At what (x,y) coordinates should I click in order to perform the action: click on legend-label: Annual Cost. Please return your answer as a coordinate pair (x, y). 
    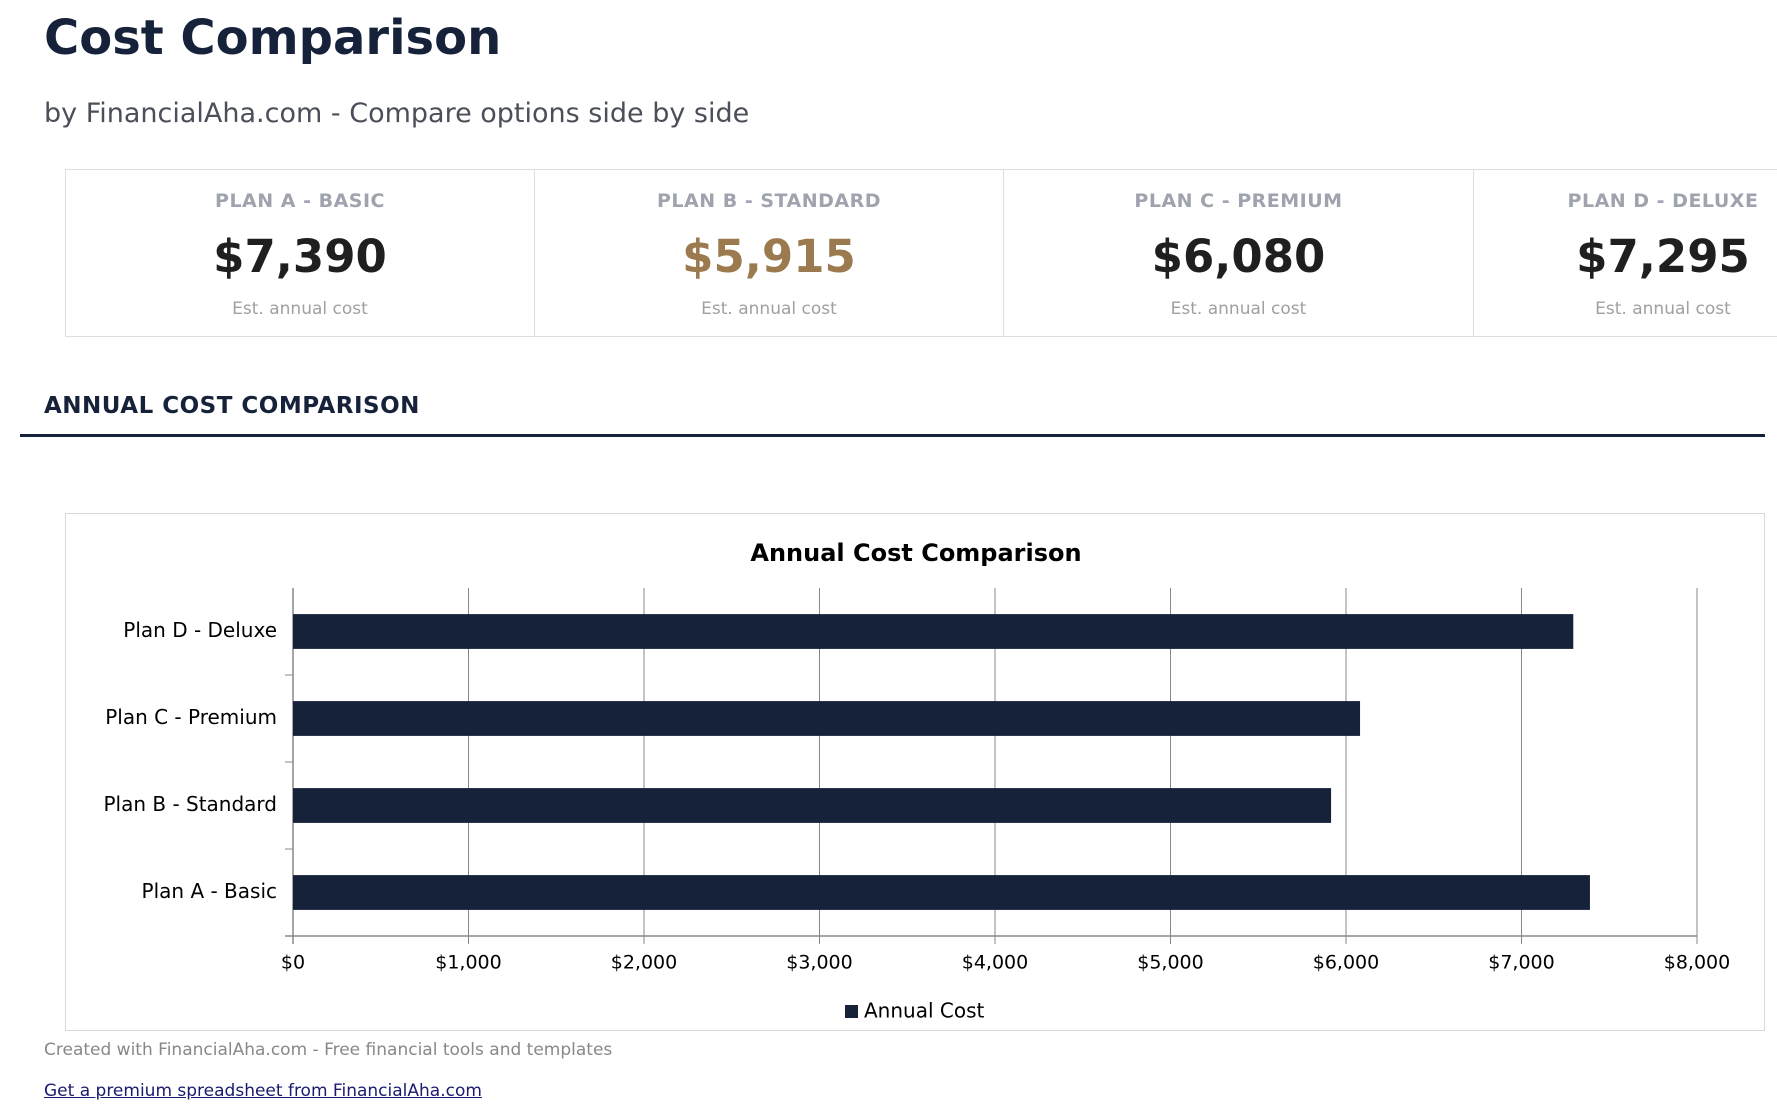
    Looking at the image, I should click on (924, 1011).